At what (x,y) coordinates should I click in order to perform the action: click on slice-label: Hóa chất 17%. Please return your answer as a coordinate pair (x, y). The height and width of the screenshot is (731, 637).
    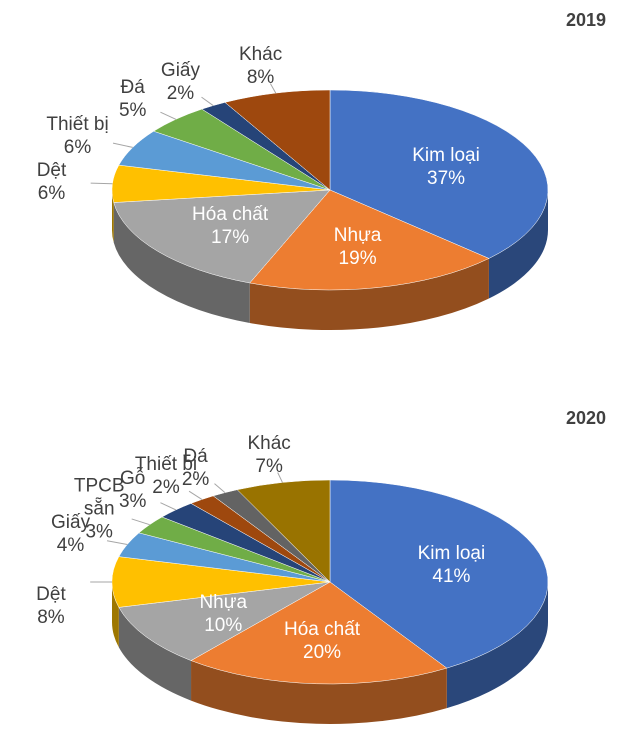
    Looking at the image, I should click on (230, 226).